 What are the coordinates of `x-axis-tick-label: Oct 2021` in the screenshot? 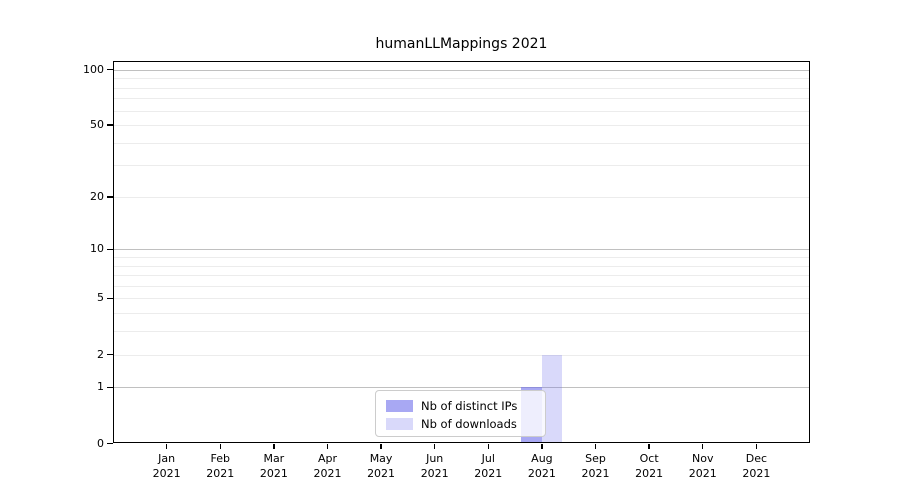 It's located at (649, 465).